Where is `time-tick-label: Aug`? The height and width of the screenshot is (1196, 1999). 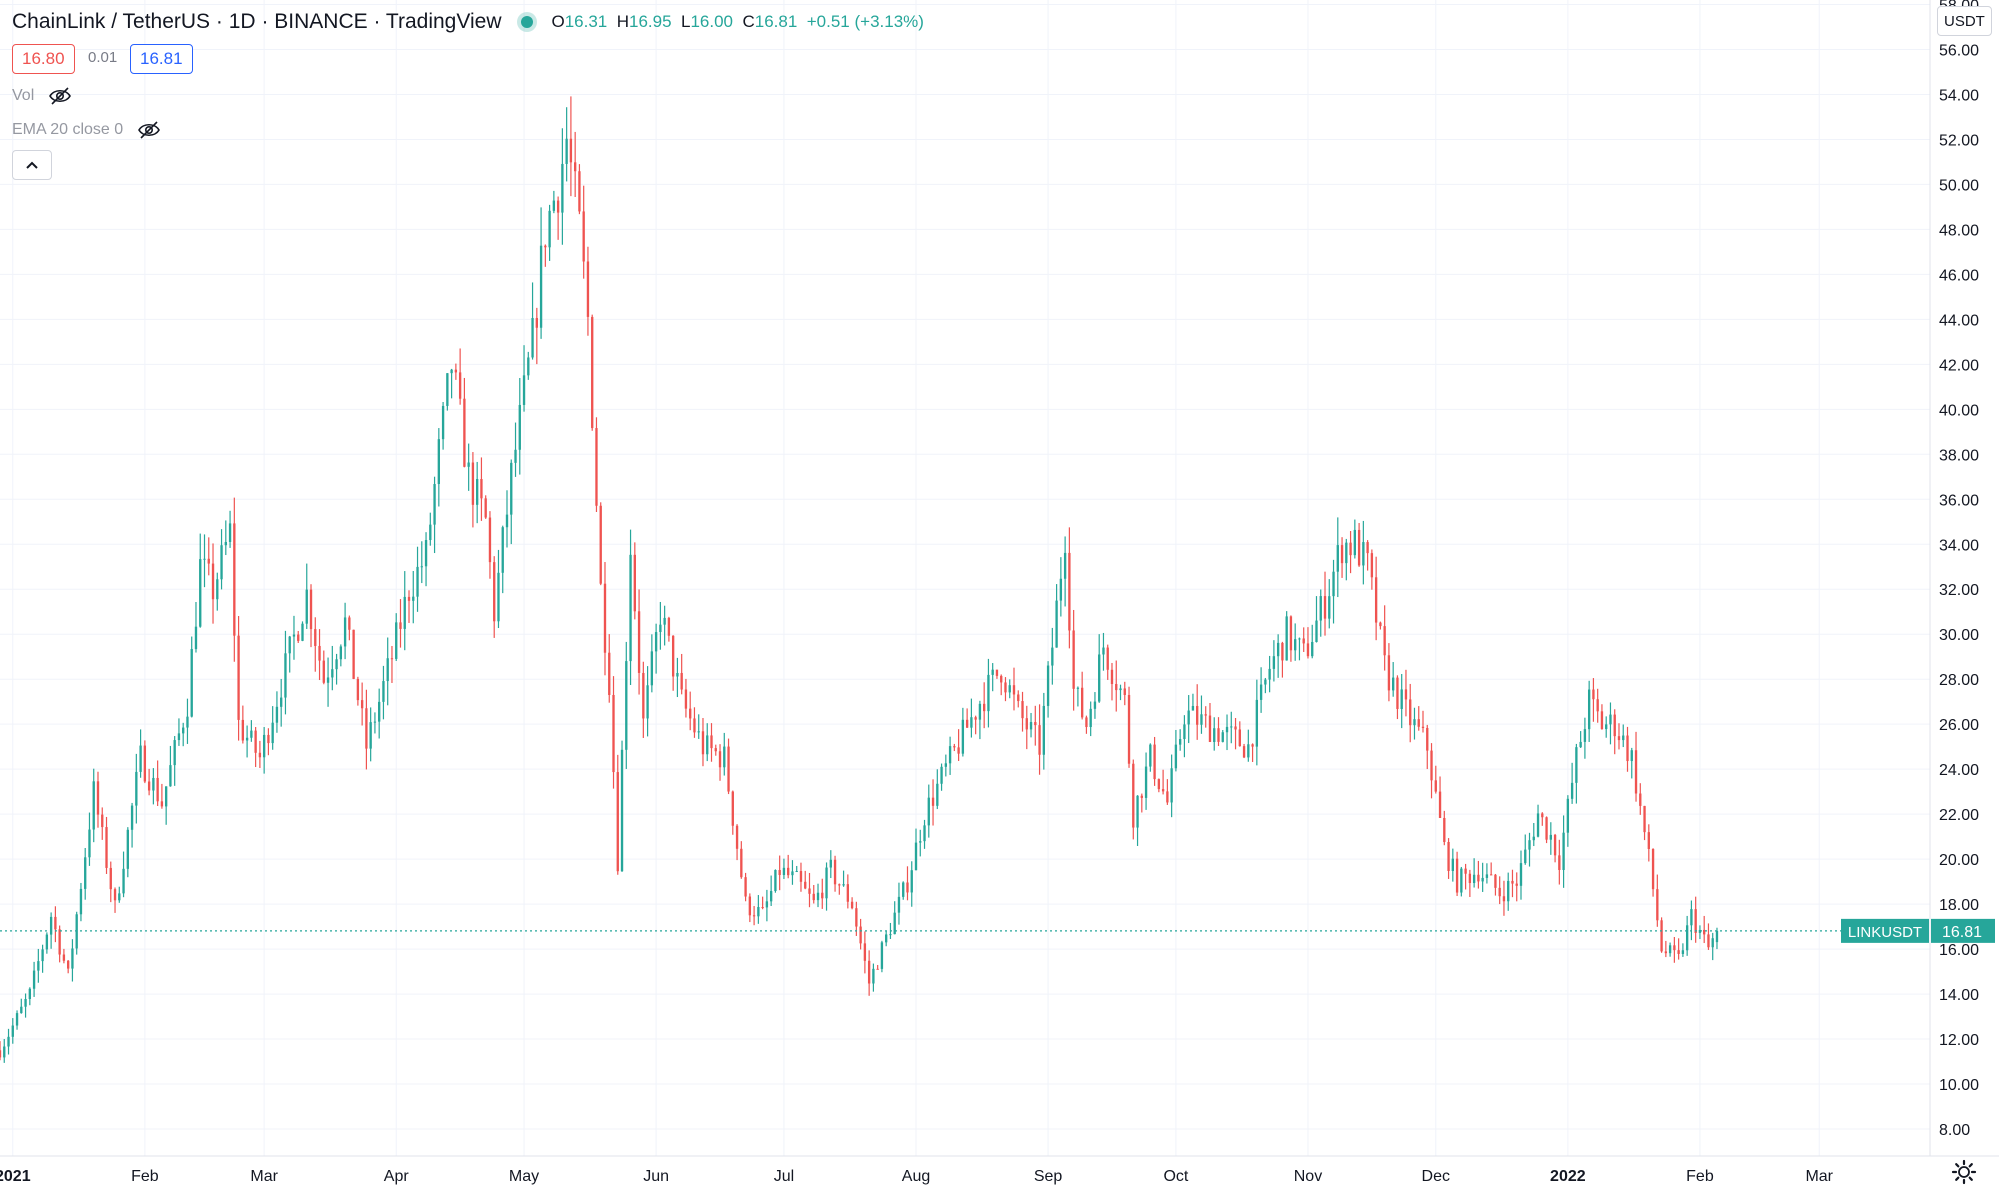
time-tick-label: Aug is located at coordinates (916, 1176).